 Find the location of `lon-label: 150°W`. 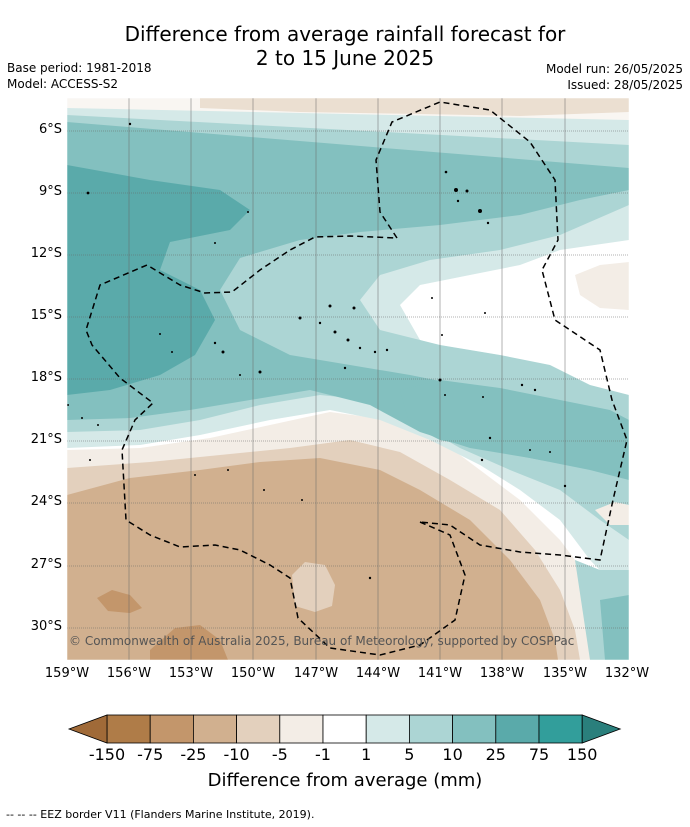

lon-label: 150°W is located at coordinates (253, 673).